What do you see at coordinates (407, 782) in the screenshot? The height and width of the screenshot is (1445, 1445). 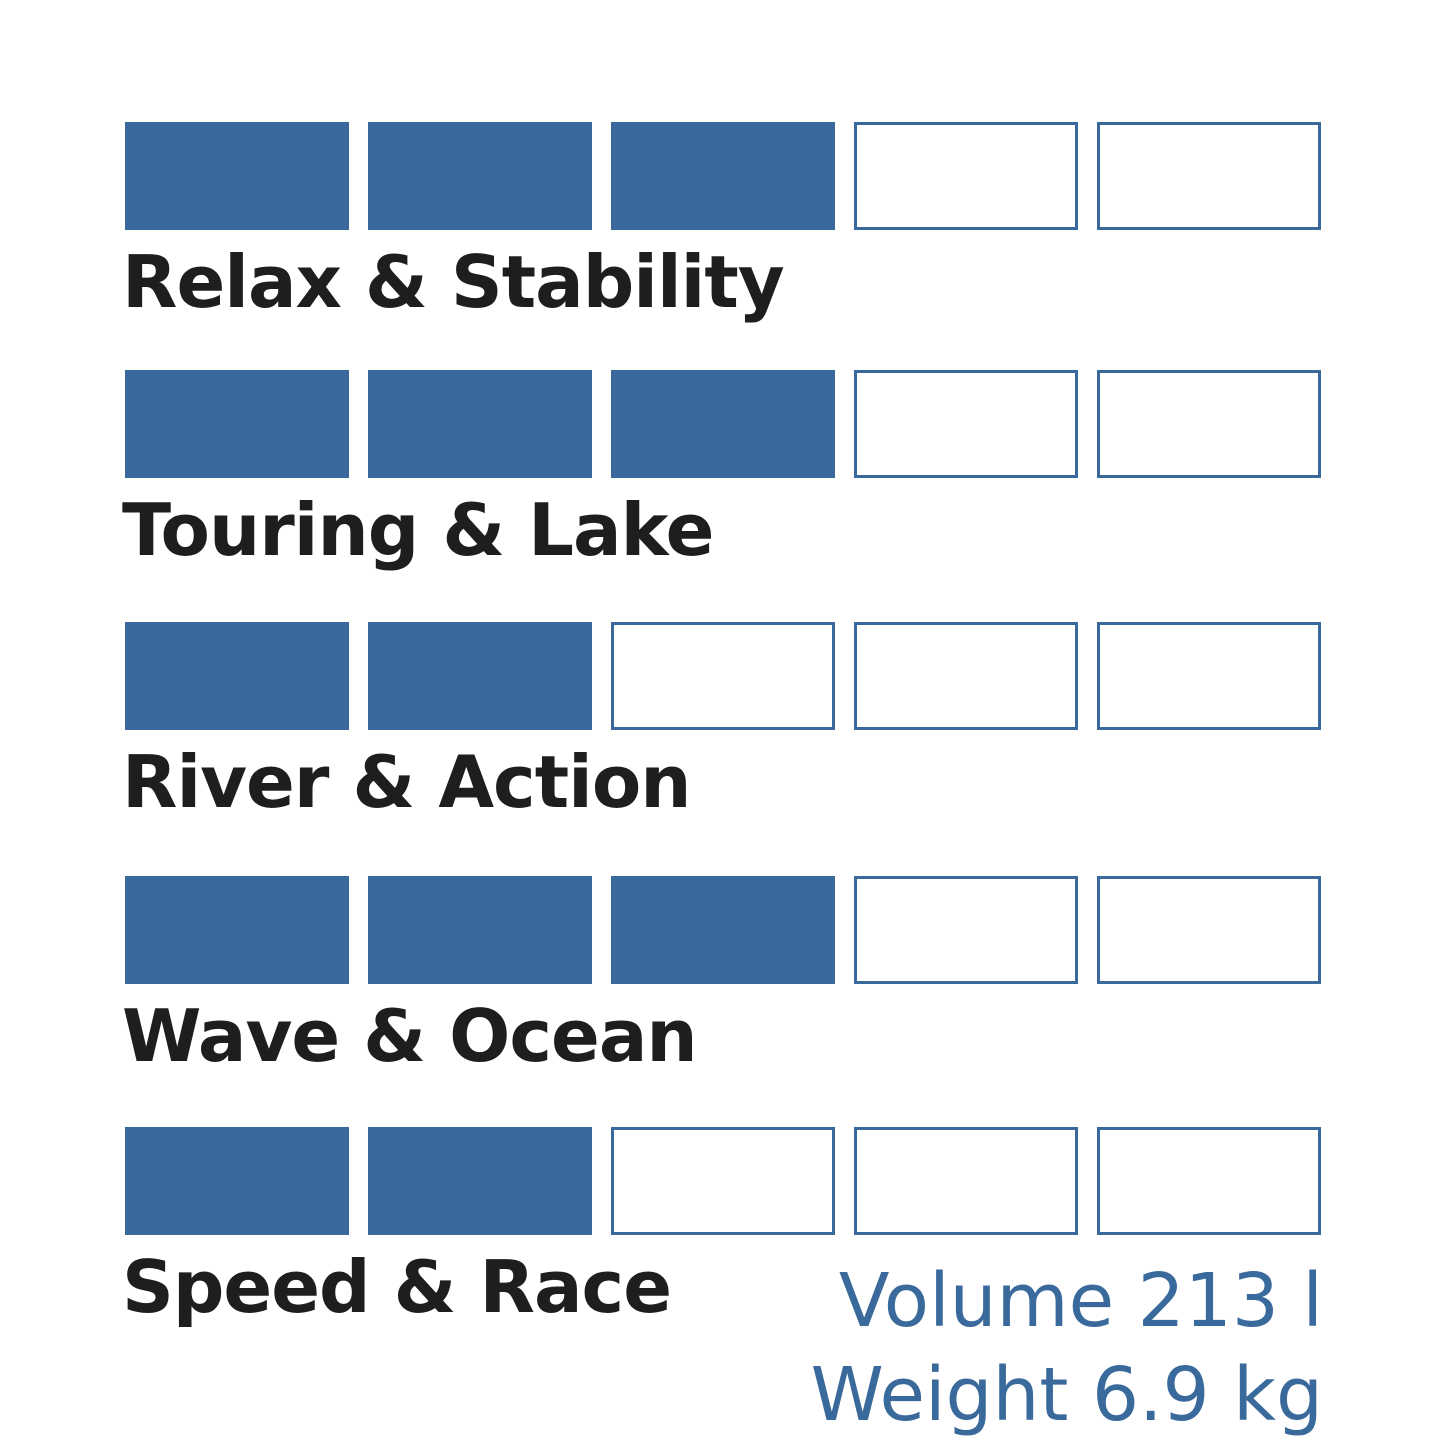 I see `rating-label: River & Action` at bounding box center [407, 782].